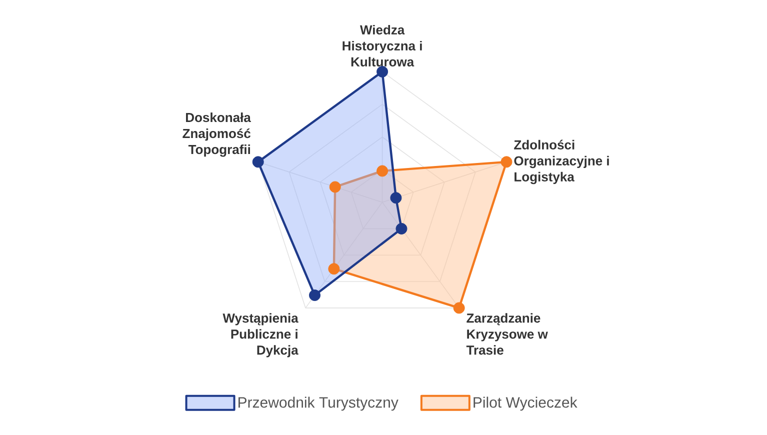  What do you see at coordinates (507, 334) in the screenshot?
I see `spoke-label: Zarządzanie Kryzysowe w Trasie` at bounding box center [507, 334].